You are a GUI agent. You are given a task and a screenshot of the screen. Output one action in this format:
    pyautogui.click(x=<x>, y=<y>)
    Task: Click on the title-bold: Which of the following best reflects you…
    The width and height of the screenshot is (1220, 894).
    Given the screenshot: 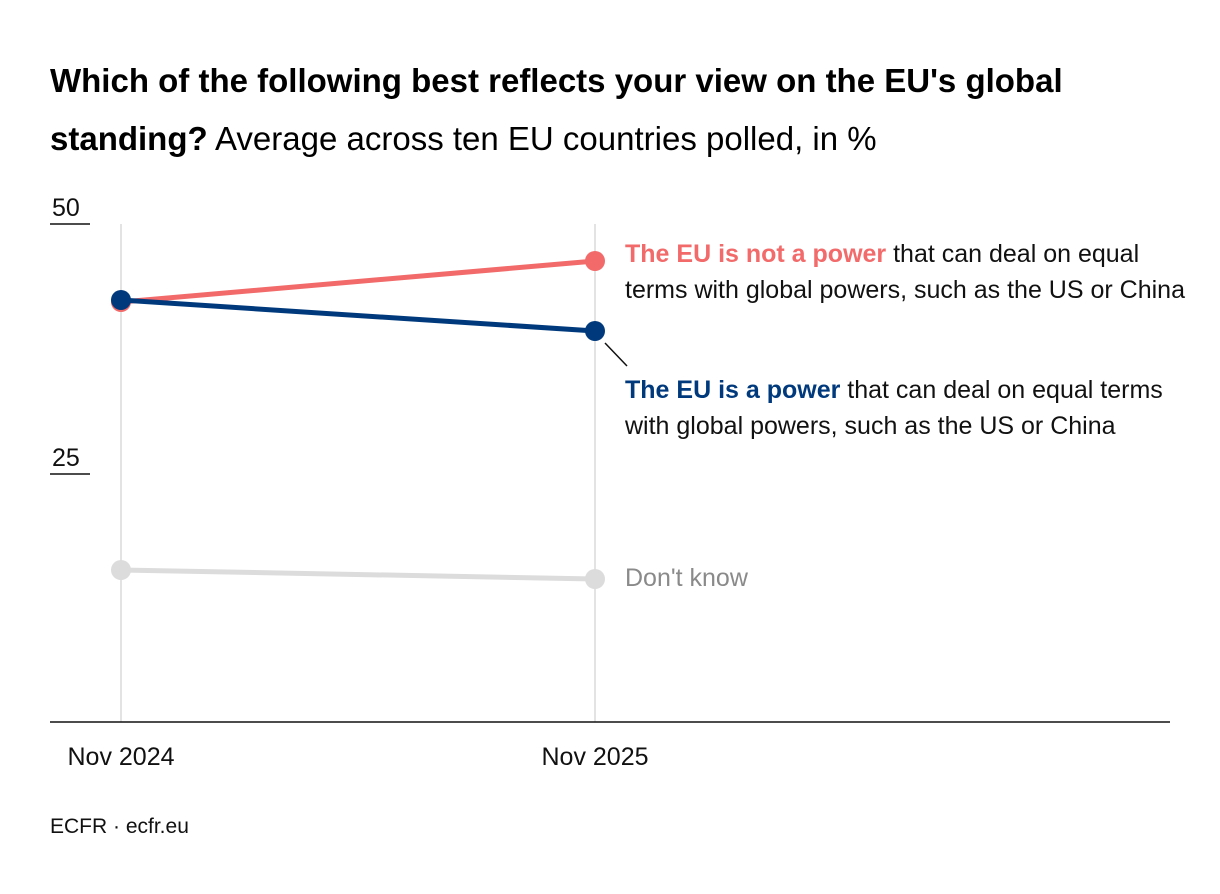 What is the action you would take?
    pyautogui.click(x=556, y=109)
    